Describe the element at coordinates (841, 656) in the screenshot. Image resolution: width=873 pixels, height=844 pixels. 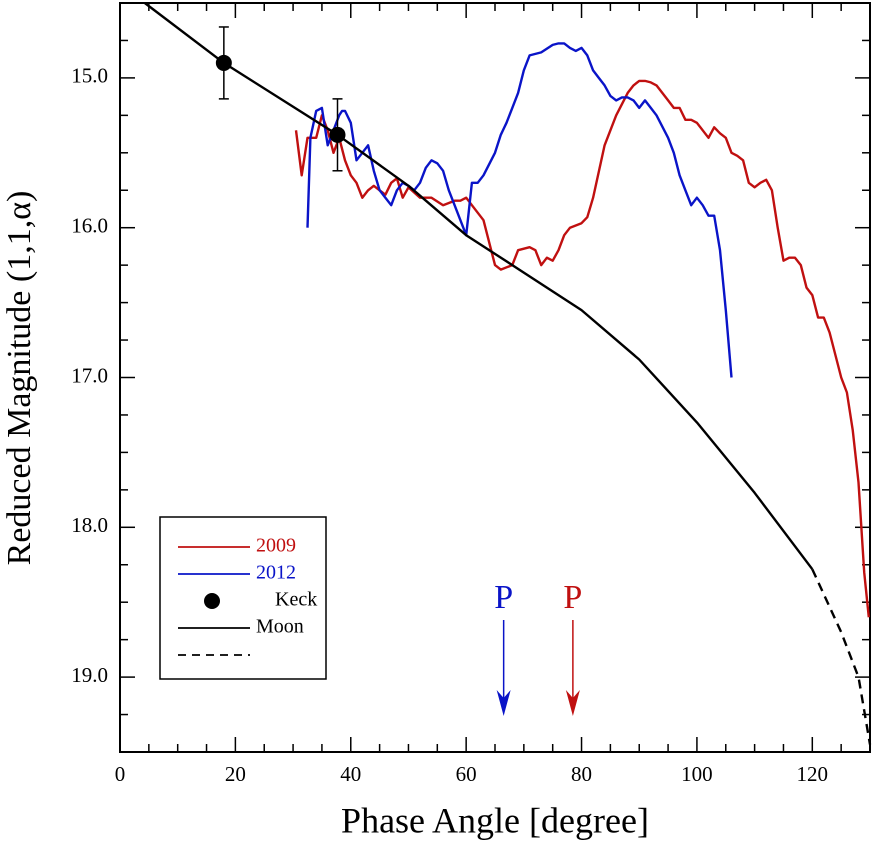
I see `series-line` at that location.